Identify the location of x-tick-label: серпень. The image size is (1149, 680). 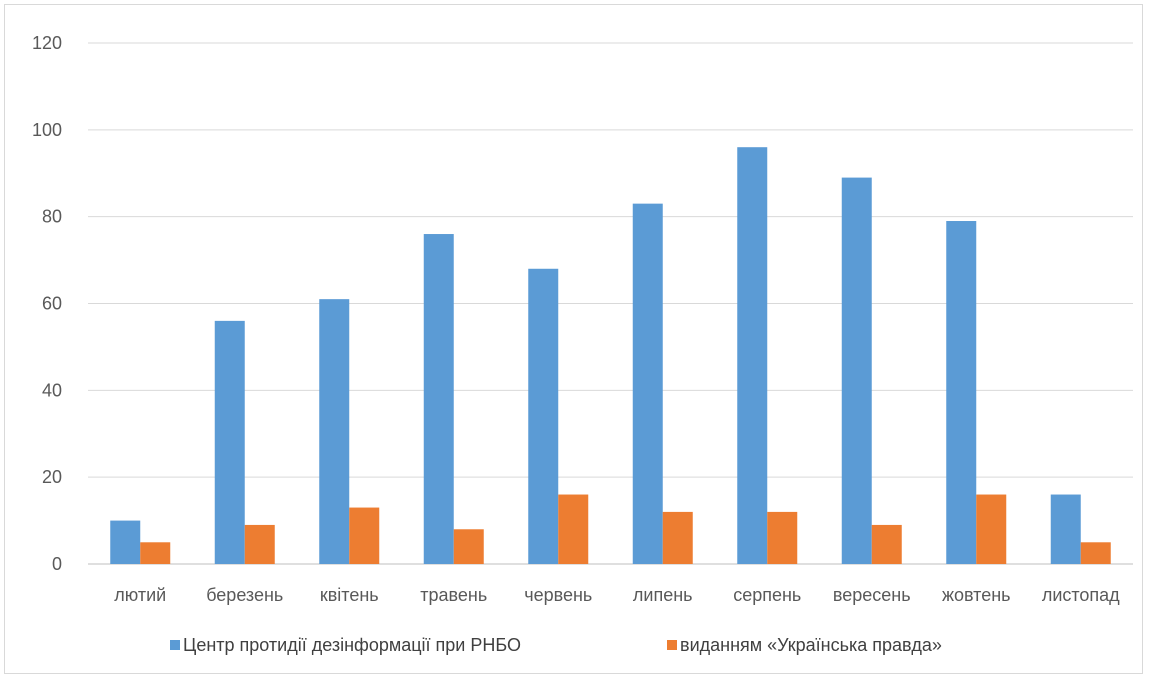
(767, 595).